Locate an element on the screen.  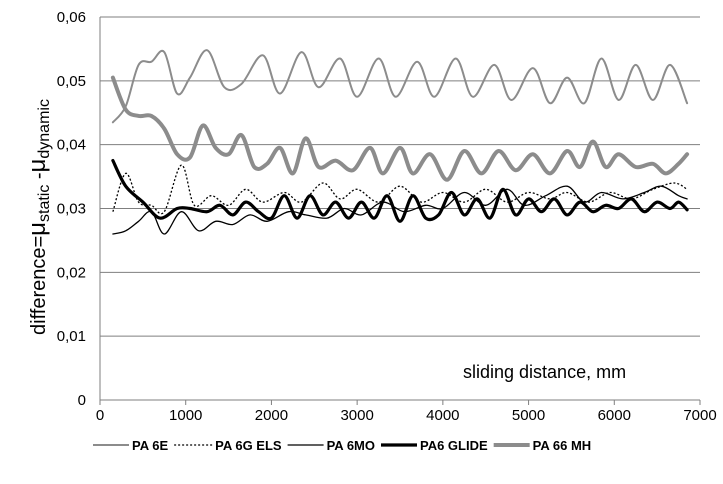
legend-label-pa6-glide: PA6 GLIDE is located at coordinates (454, 445).